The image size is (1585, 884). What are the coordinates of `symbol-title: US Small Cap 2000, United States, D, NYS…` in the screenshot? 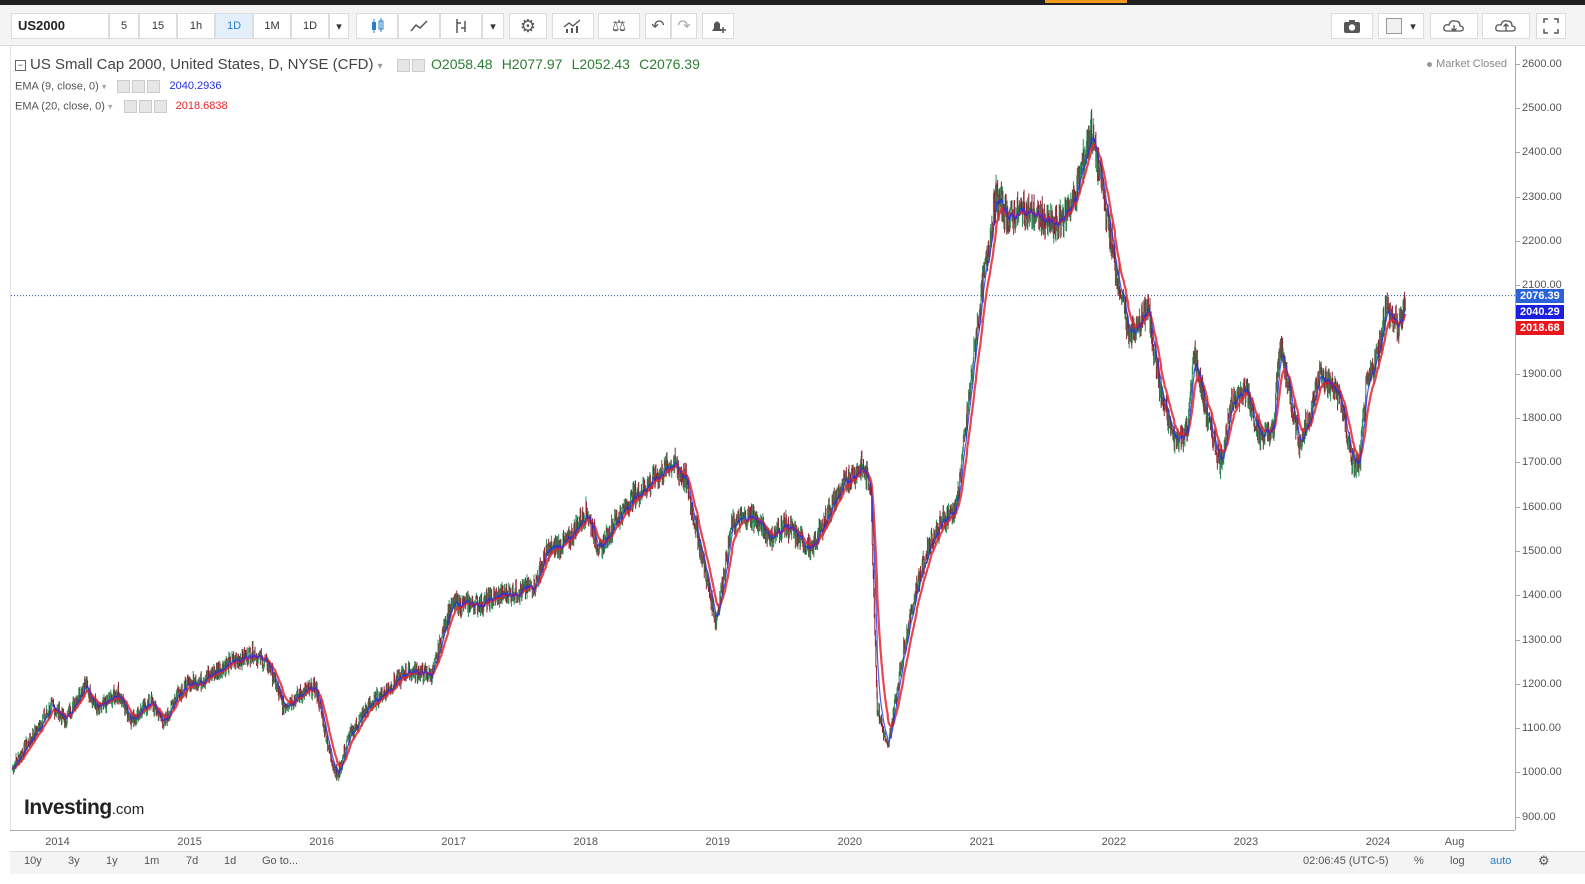 It's located at (202, 64).